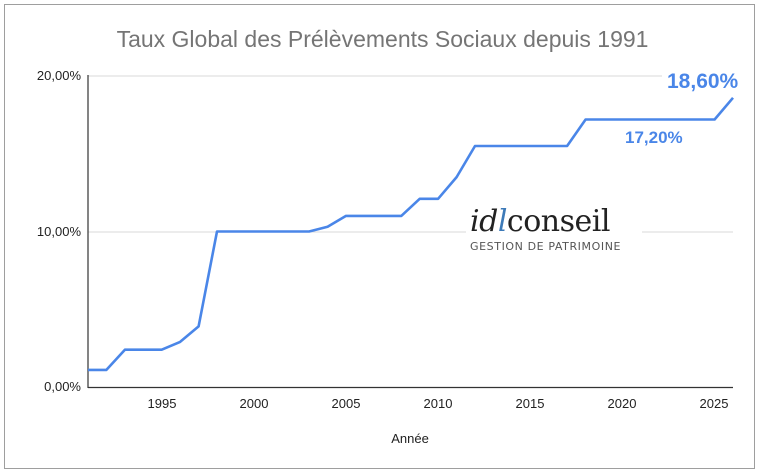 This screenshot has height=474, width=765. What do you see at coordinates (558, 221) in the screenshot?
I see `logo-part-conseil: conseil` at bounding box center [558, 221].